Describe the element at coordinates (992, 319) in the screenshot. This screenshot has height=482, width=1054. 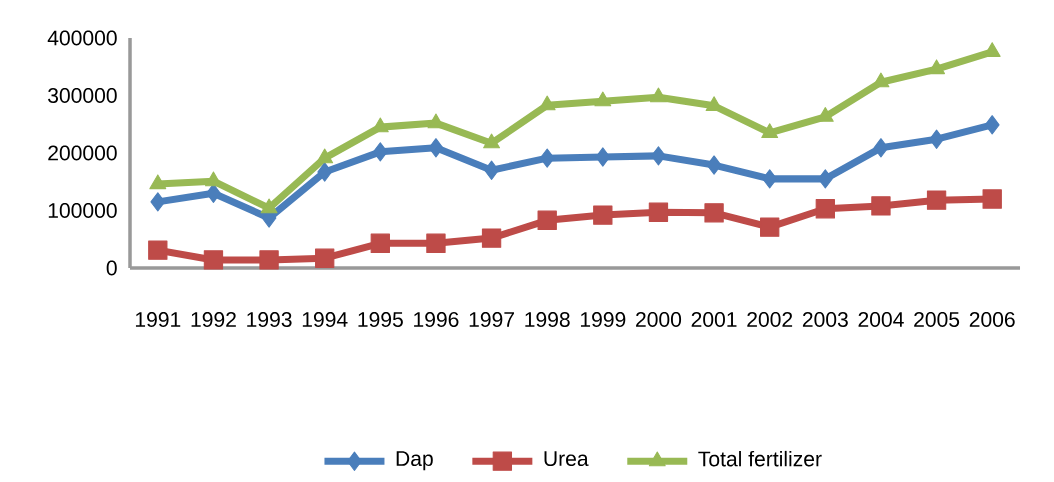
I see `x-tick-label: 2006` at that location.